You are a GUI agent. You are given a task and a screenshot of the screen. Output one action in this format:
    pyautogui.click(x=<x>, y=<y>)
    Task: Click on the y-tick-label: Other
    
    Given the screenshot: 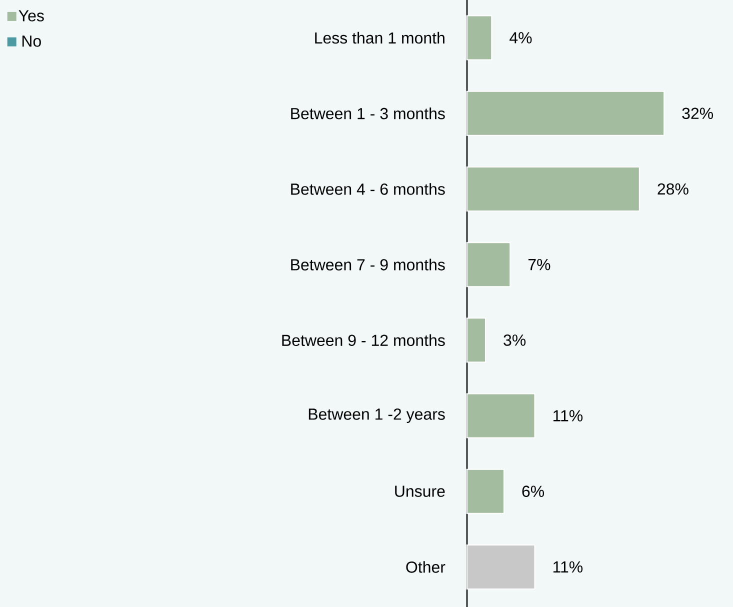 What is the action you would take?
    pyautogui.click(x=426, y=567)
    